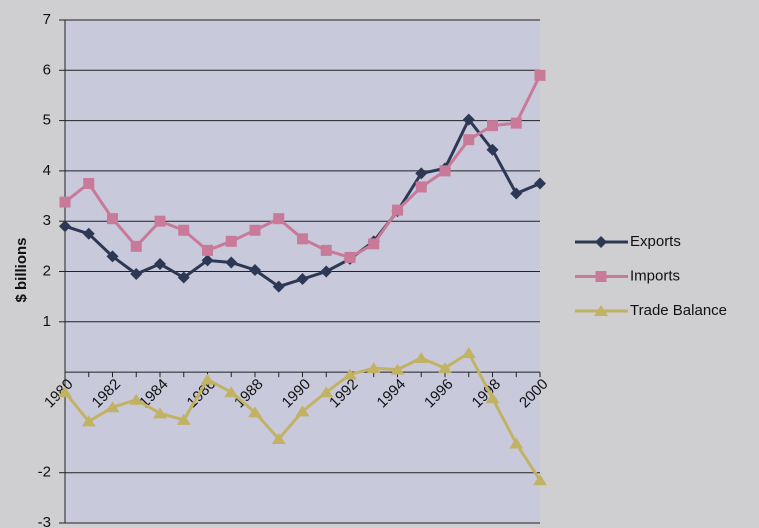 The width and height of the screenshot is (759, 528). Describe the element at coordinates (47, 270) in the screenshot. I see `y-tick-label: 2` at that location.